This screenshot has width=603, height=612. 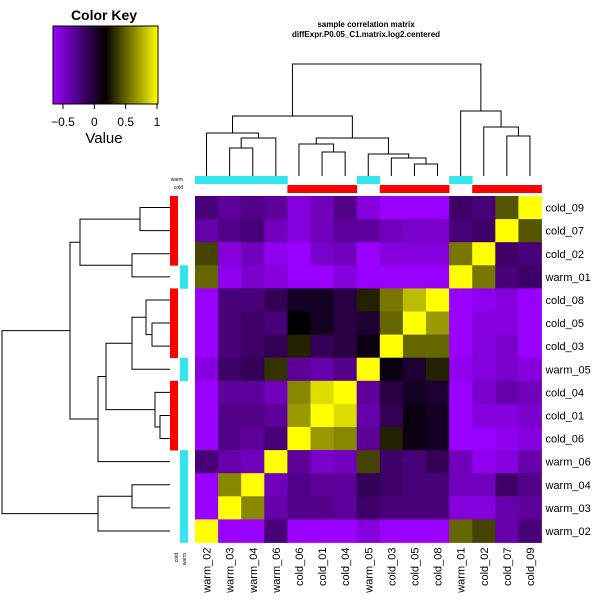 What do you see at coordinates (181, 559) in the screenshot?
I see `group-legend-bottom: cold warm` at bounding box center [181, 559].